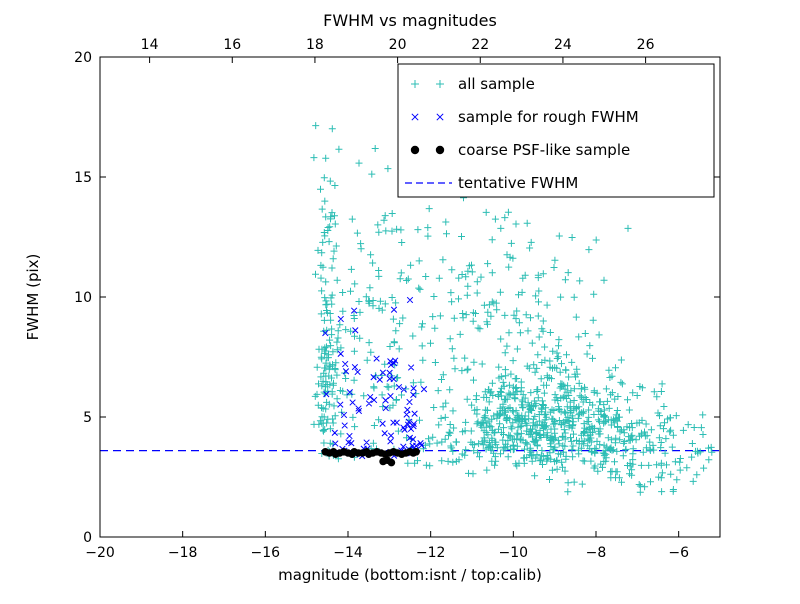 This screenshot has width=800, height=604. I want to click on x-tick-label: −14, so click(348, 553).